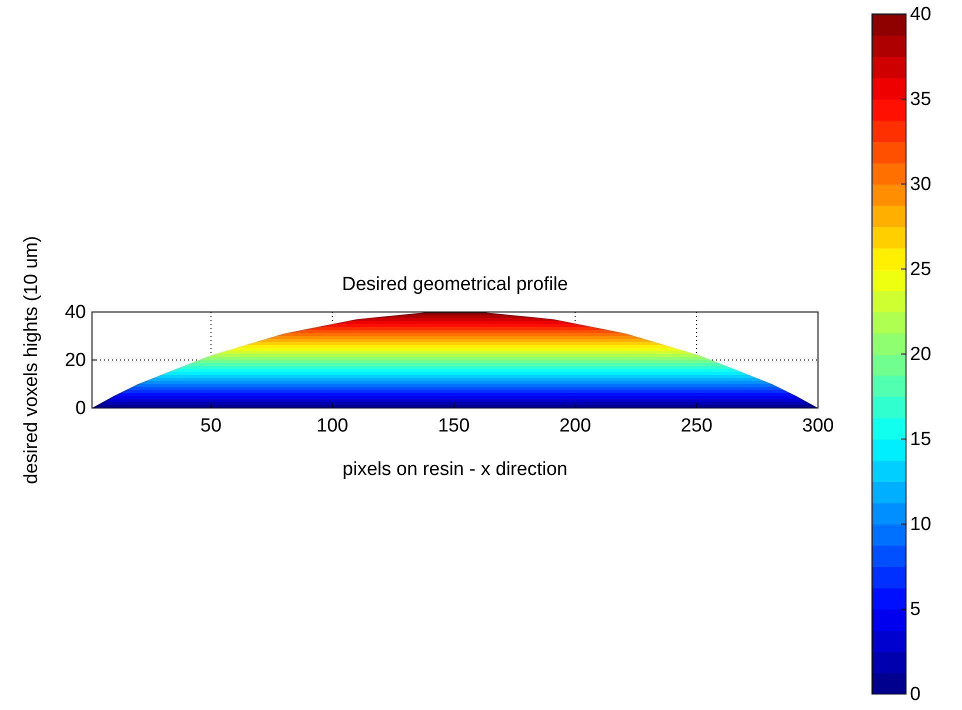 The width and height of the screenshot is (962, 710). I want to click on color-bar-label: 15, so click(921, 439).